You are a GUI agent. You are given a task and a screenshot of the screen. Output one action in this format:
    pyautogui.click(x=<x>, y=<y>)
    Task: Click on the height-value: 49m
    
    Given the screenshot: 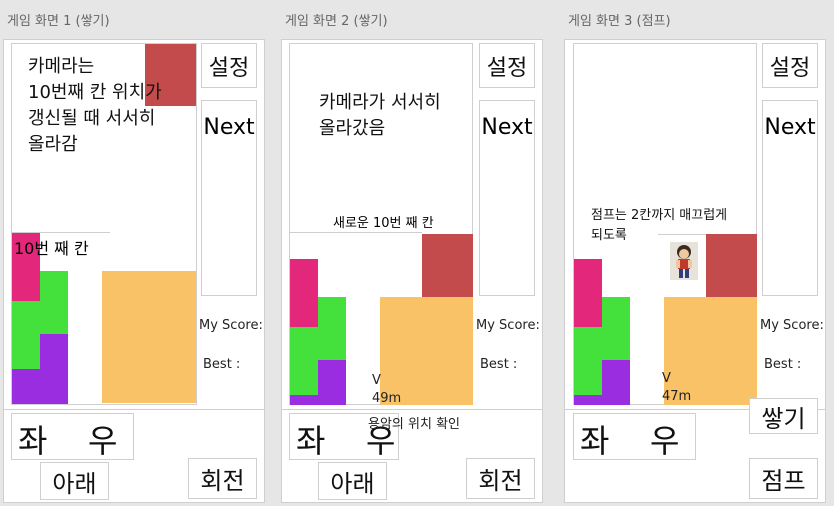 What is the action you would take?
    pyautogui.click(x=387, y=398)
    